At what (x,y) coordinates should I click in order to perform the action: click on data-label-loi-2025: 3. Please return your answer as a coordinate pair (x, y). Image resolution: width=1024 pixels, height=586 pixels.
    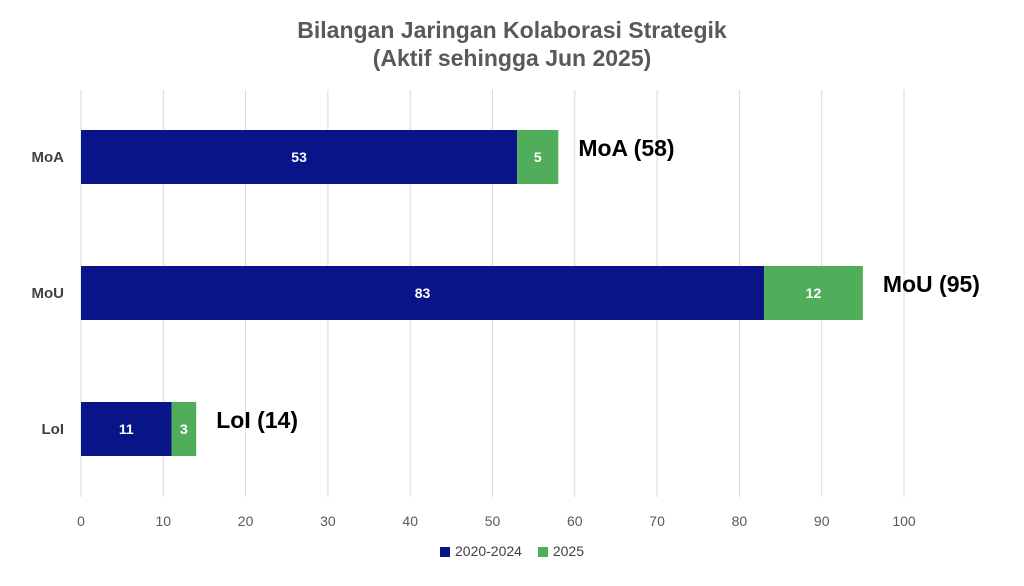
    Looking at the image, I should click on (184, 429).